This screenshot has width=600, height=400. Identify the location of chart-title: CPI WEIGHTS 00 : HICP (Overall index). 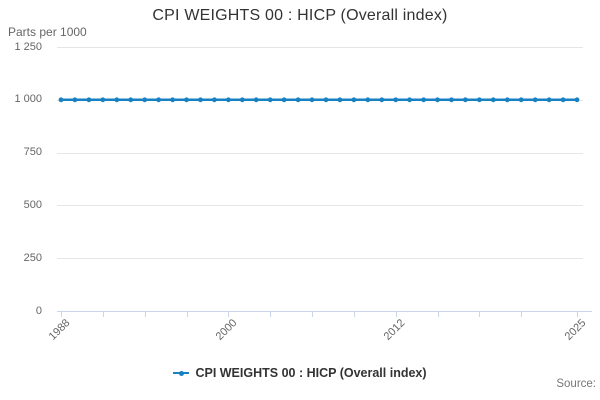
(300, 15).